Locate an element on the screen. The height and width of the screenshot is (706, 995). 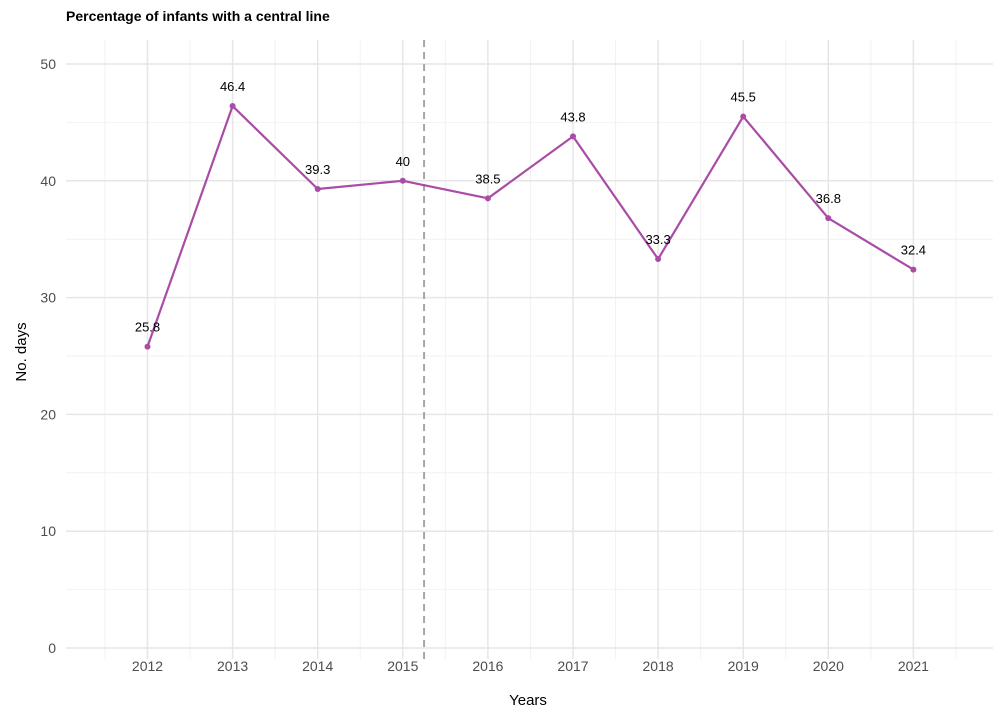
y-axis-ticks: 0 10 20 30 40 50 is located at coordinates (48, 356).